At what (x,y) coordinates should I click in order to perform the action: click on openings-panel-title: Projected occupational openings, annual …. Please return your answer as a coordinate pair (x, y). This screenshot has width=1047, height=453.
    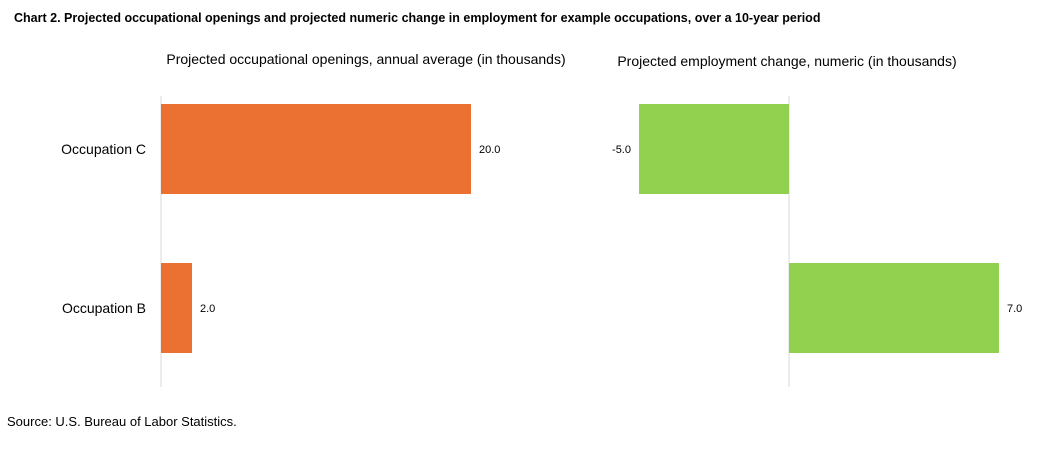
    Looking at the image, I should click on (365, 59).